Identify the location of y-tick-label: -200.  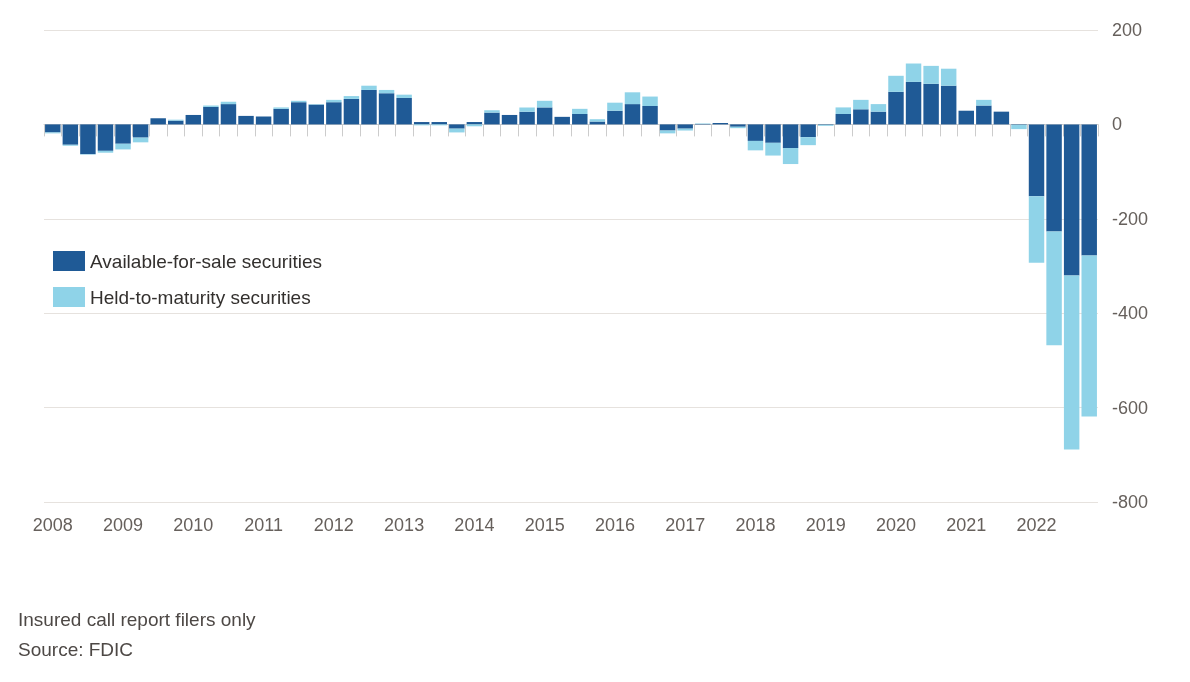
(1130, 218).